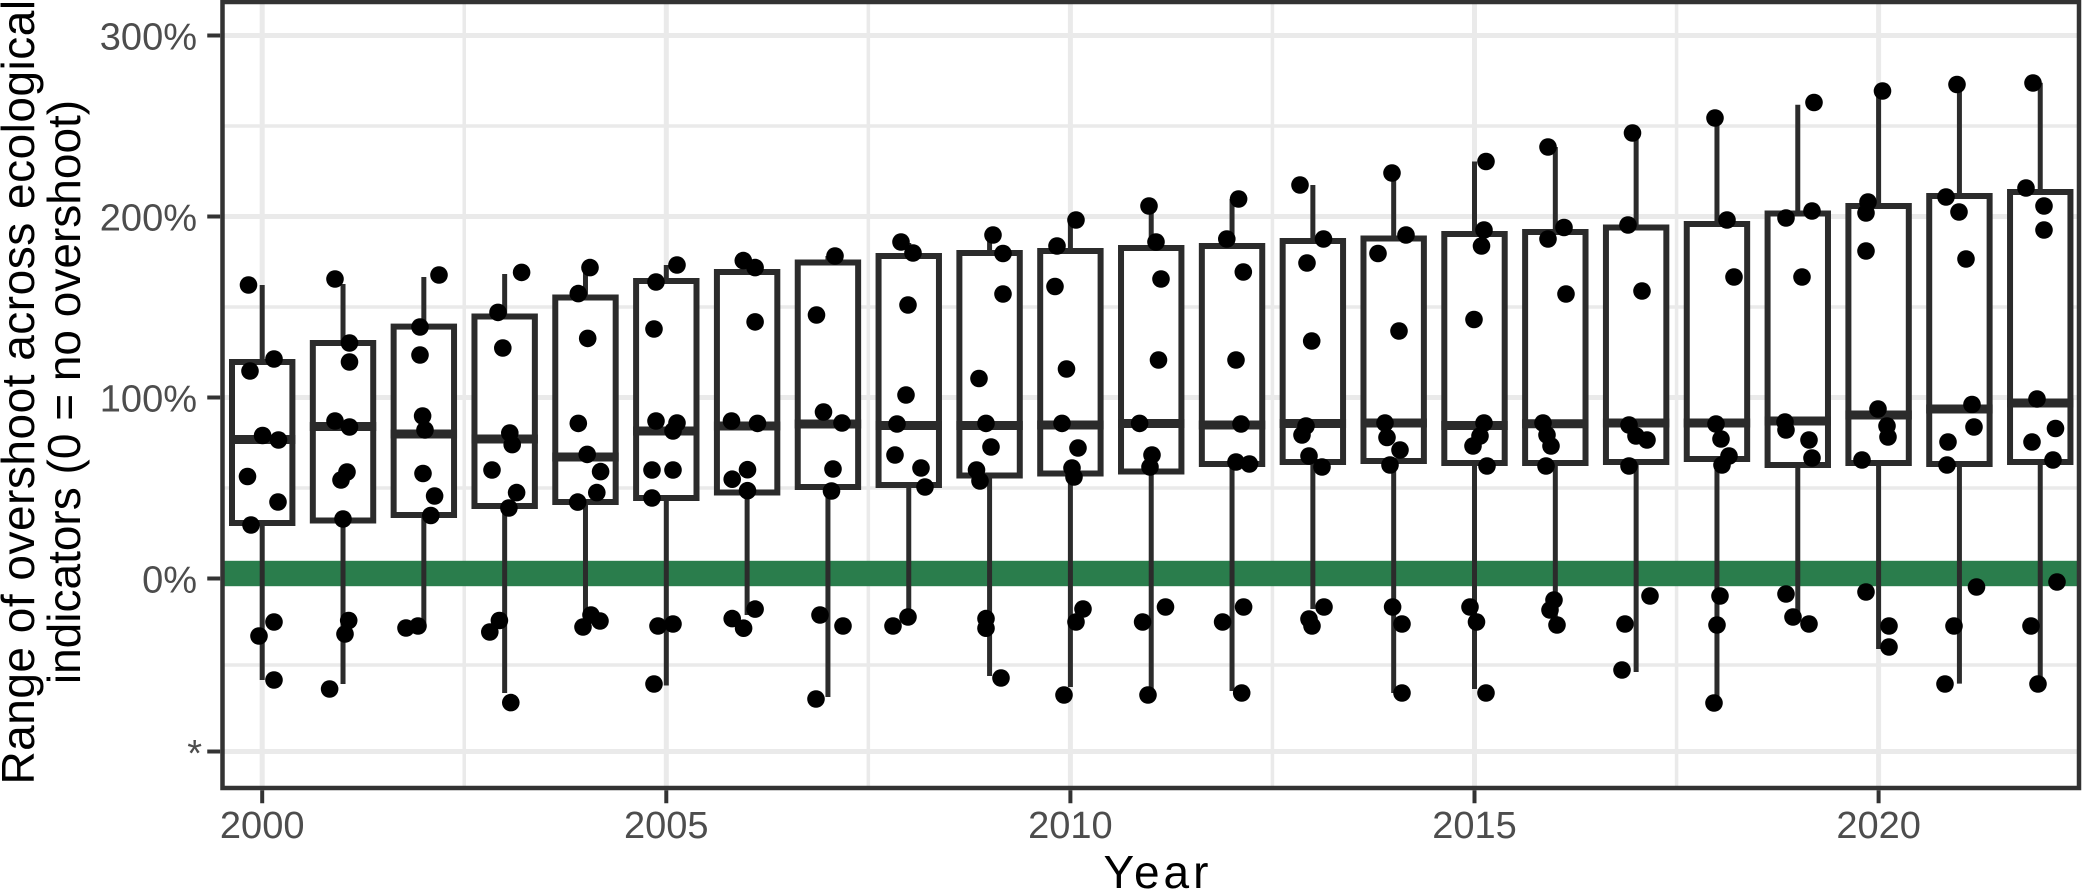  I want to click on svg-text: 2010, so click(1070, 826).